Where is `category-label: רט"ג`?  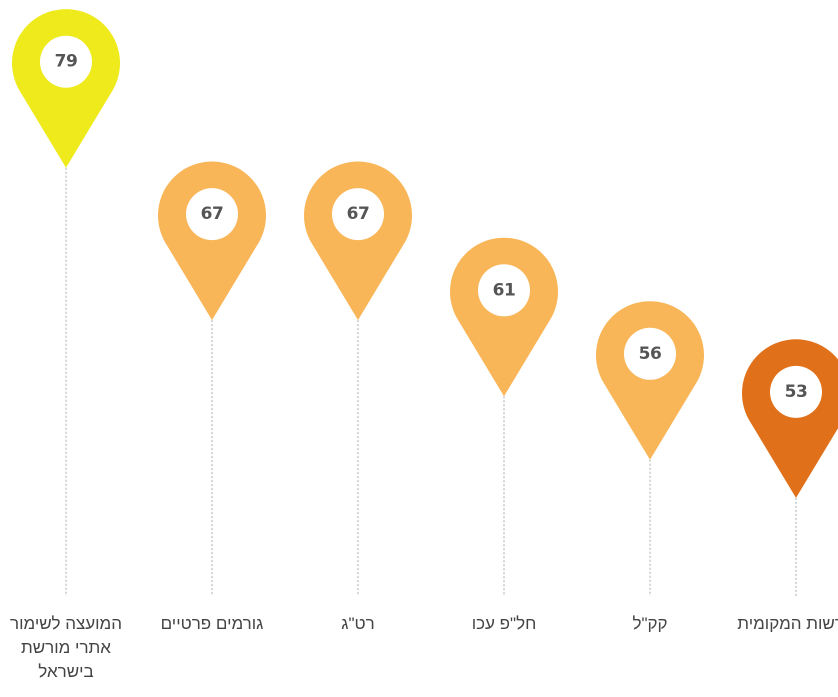 category-label: רט"ג is located at coordinates (358, 623).